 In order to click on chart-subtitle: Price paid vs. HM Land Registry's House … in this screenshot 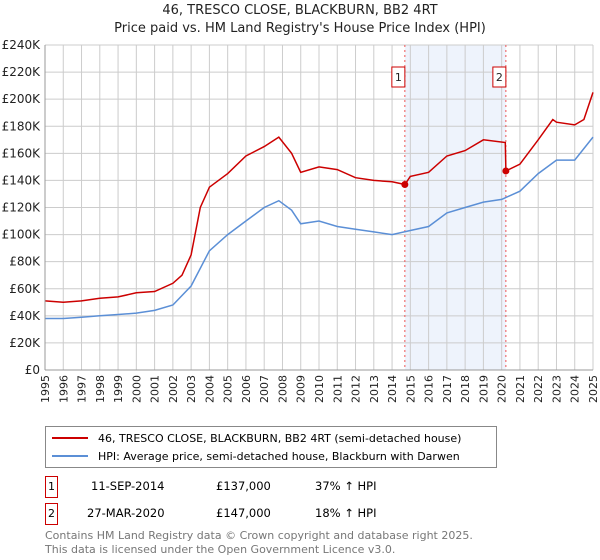, I will do `click(300, 28)`.